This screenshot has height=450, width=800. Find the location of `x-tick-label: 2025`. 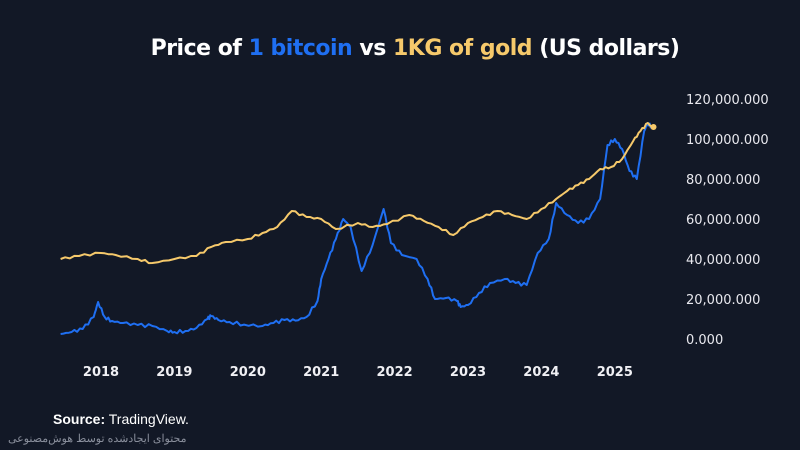

x-tick-label: 2025 is located at coordinates (615, 372).